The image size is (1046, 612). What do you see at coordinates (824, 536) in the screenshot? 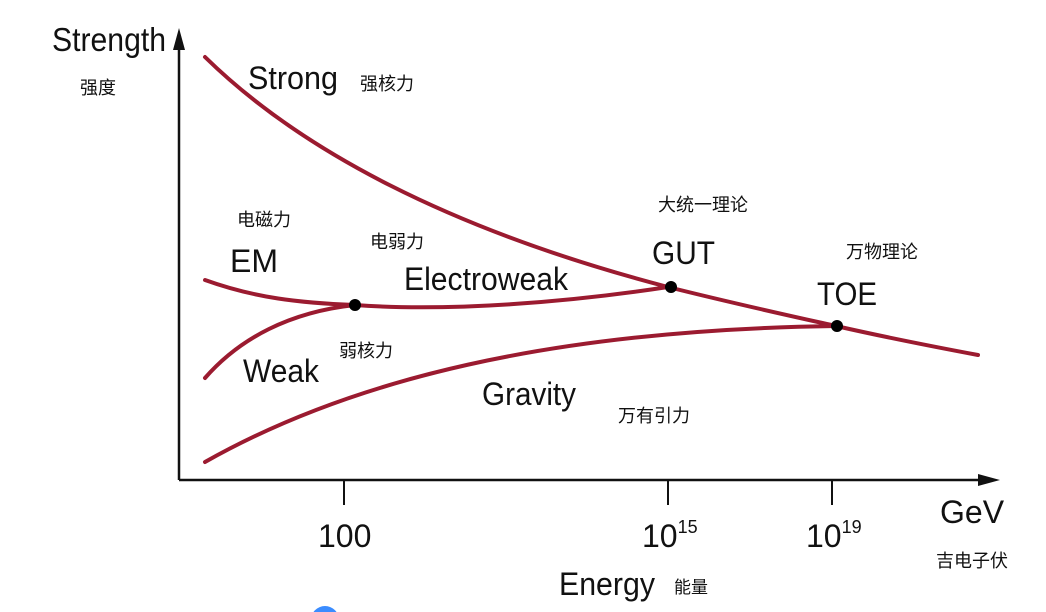
I see `x-tick-1e19-base: 10` at bounding box center [824, 536].